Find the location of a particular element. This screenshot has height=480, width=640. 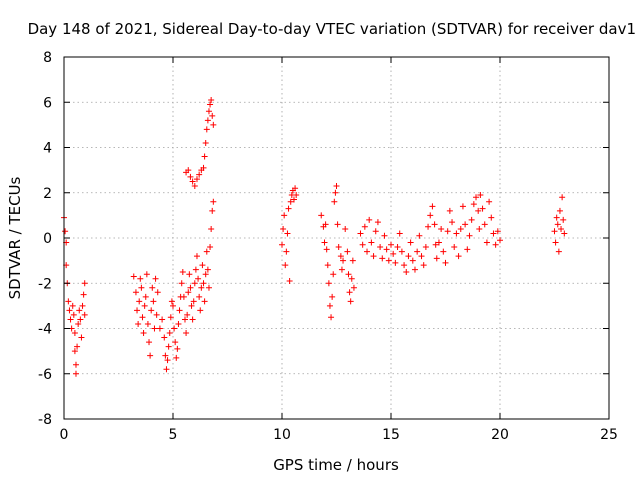

y-tick-label: -6 is located at coordinates (45, 375).